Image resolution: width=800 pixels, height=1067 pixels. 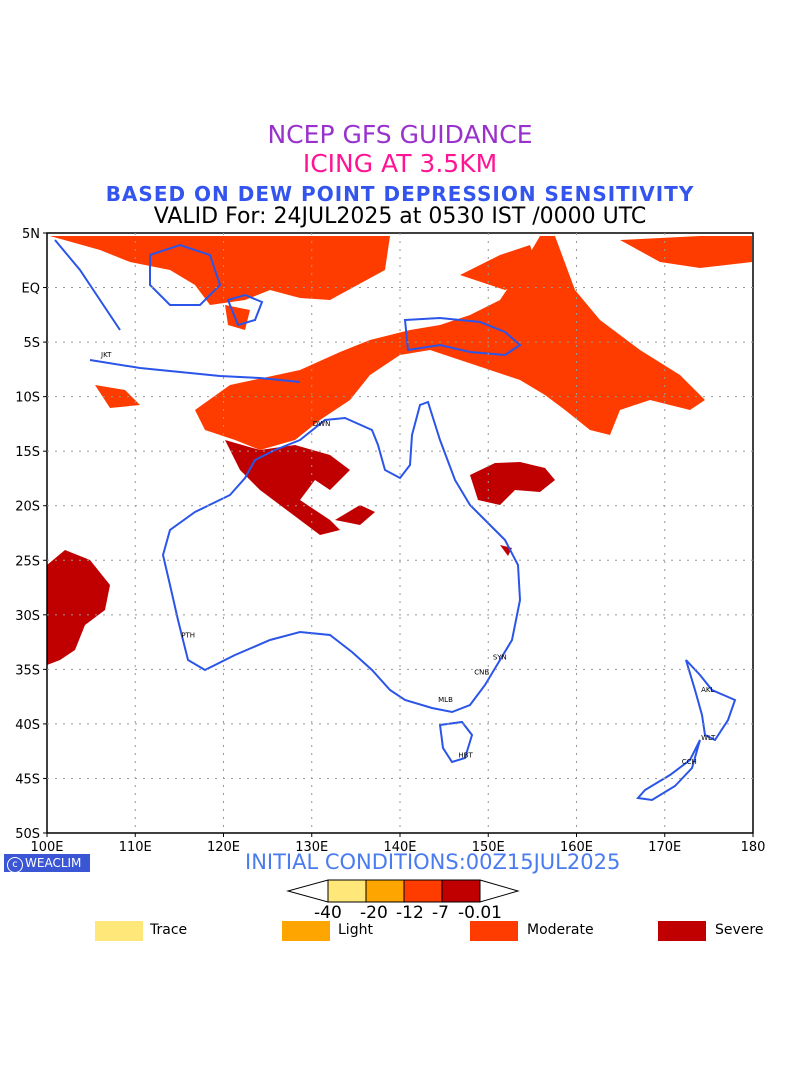 What do you see at coordinates (461, 891) in the screenshot?
I see `colorbar-severe` at bounding box center [461, 891].